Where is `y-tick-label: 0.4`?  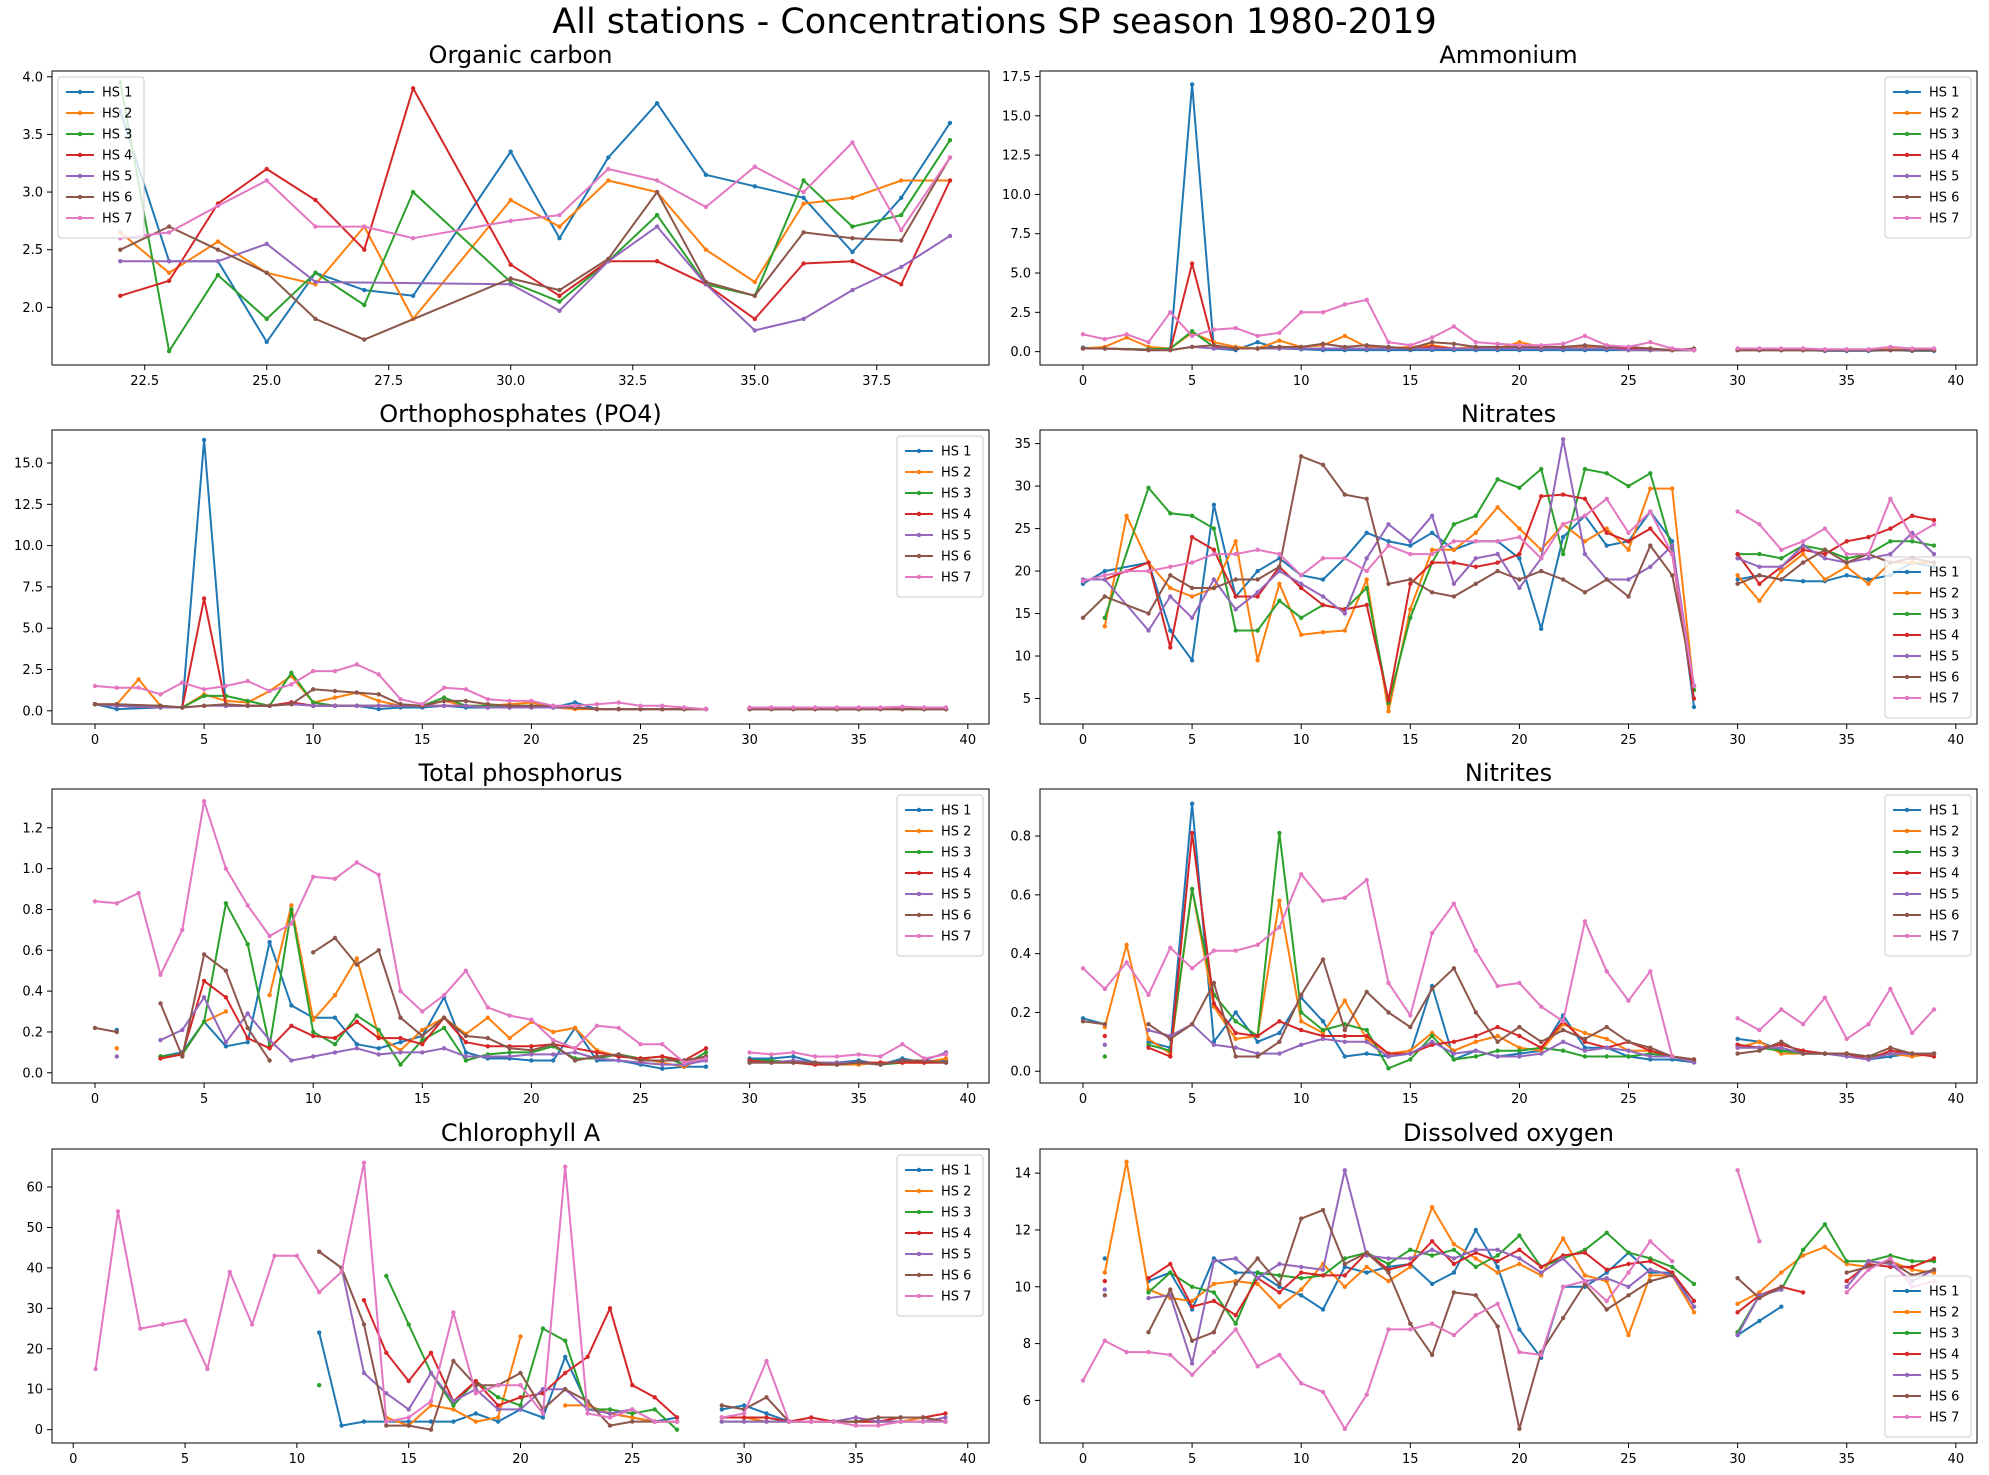 y-tick-label: 0.4 is located at coordinates (1020, 954).